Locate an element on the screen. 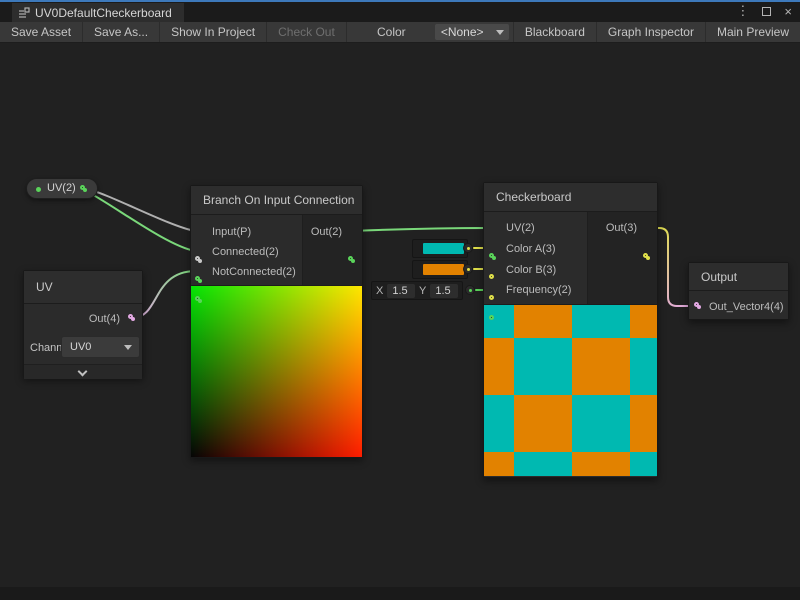  shader-graph-icon is located at coordinates (24, 12).